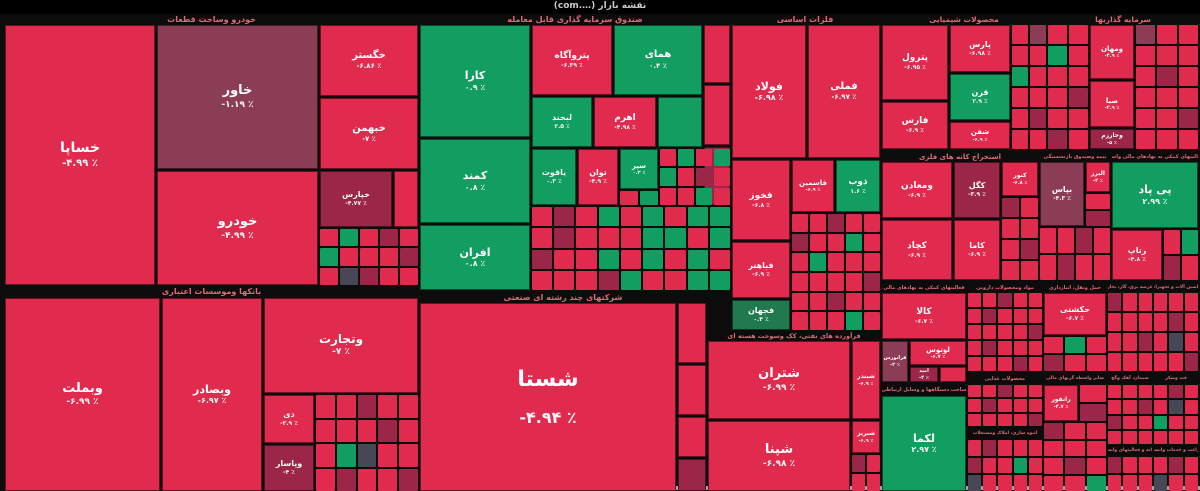  What do you see at coordinates (761, 200) in the screenshot?
I see `treemap-cell-ticker: فخوز -۶.۸ ٪` at bounding box center [761, 200].